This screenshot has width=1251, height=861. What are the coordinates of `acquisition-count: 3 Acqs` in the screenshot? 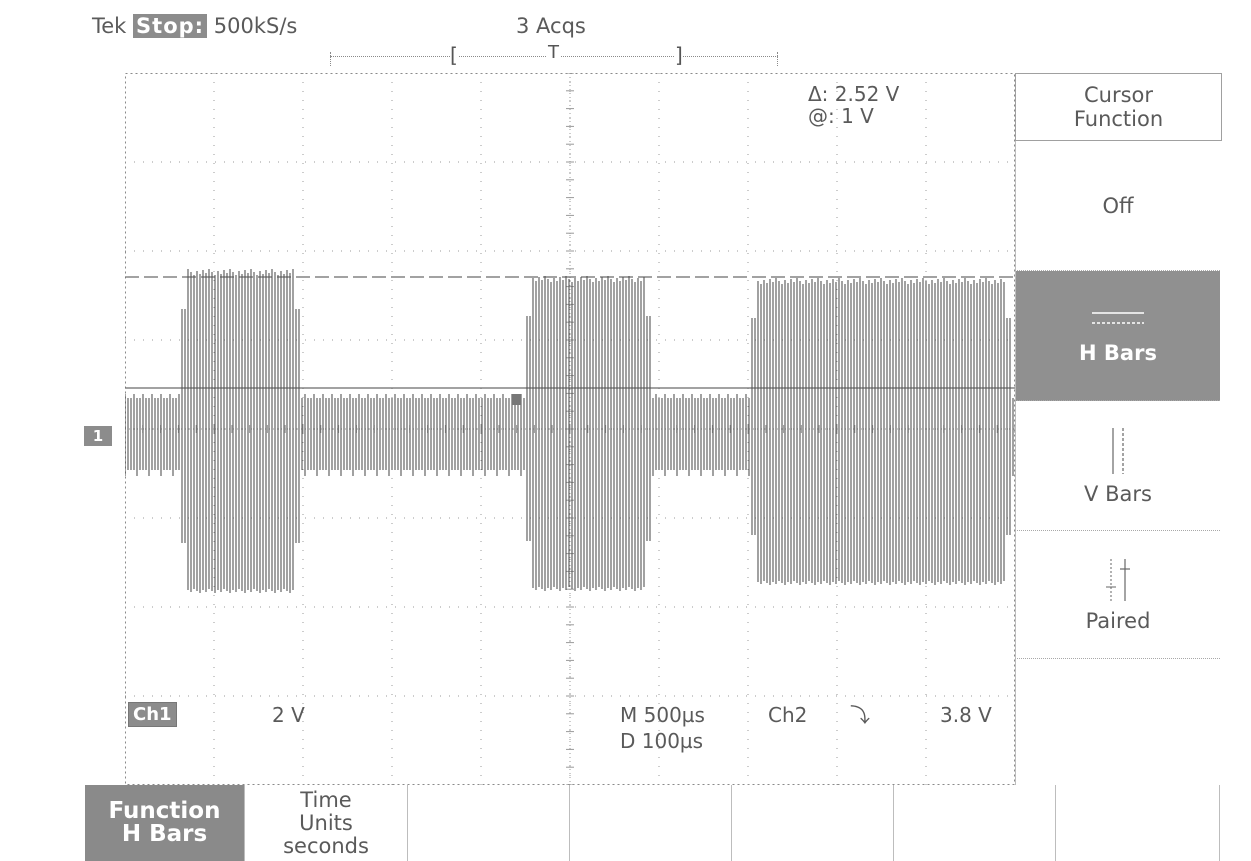 It's located at (551, 26).